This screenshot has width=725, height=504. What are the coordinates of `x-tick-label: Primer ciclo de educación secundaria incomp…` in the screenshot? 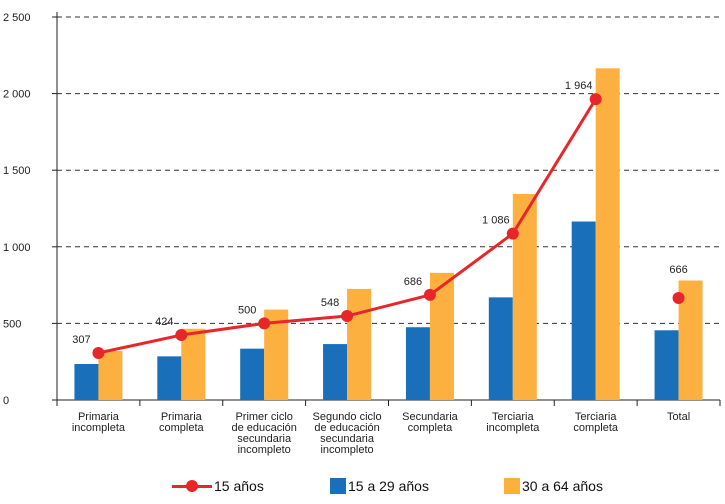 It's located at (263, 433).